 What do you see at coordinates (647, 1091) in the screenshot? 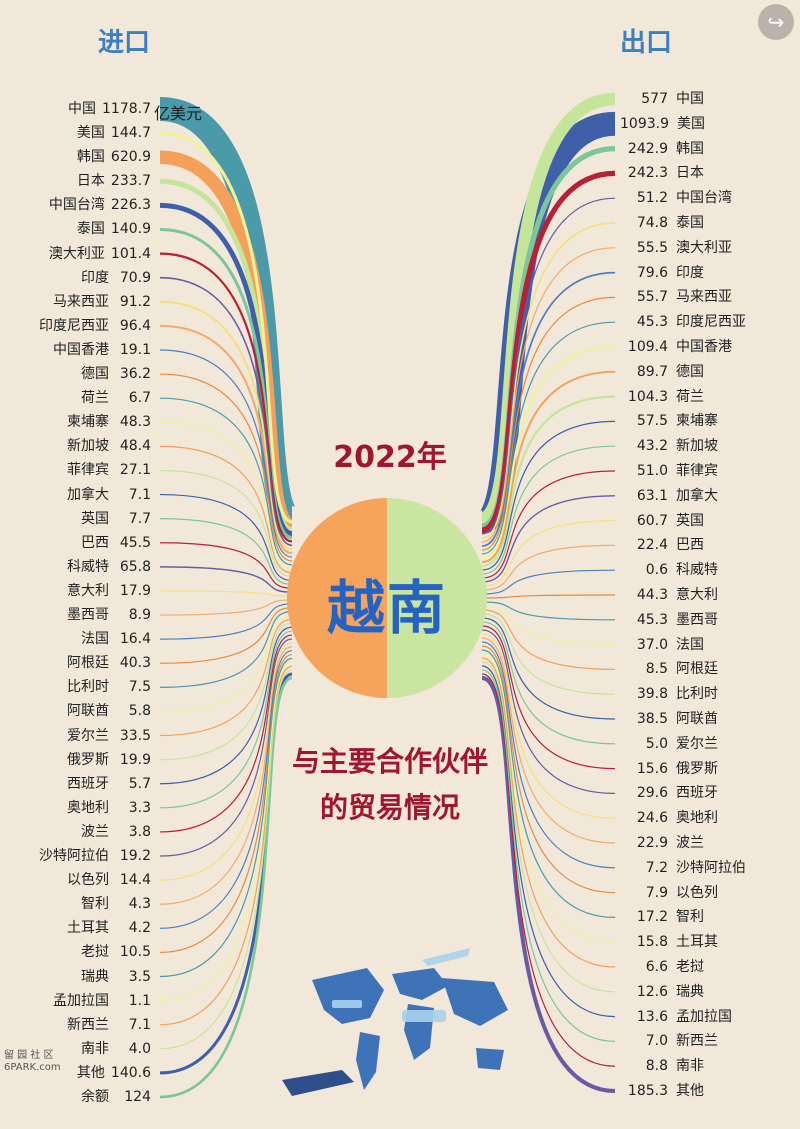
I see `export-value: 185.3` at bounding box center [647, 1091].